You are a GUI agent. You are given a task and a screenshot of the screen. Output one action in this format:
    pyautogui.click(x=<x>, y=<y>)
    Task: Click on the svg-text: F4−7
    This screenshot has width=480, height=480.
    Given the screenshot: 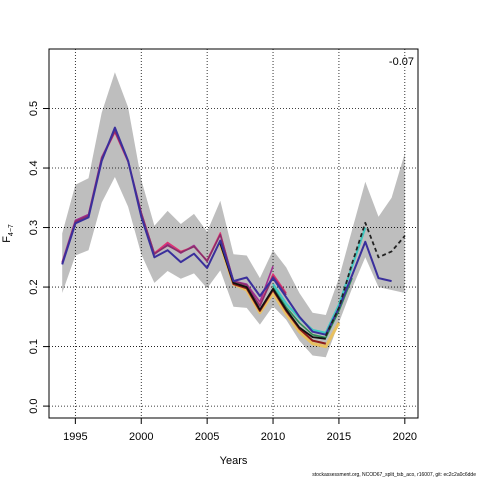 What is the action you would take?
    pyautogui.click(x=8, y=233)
    